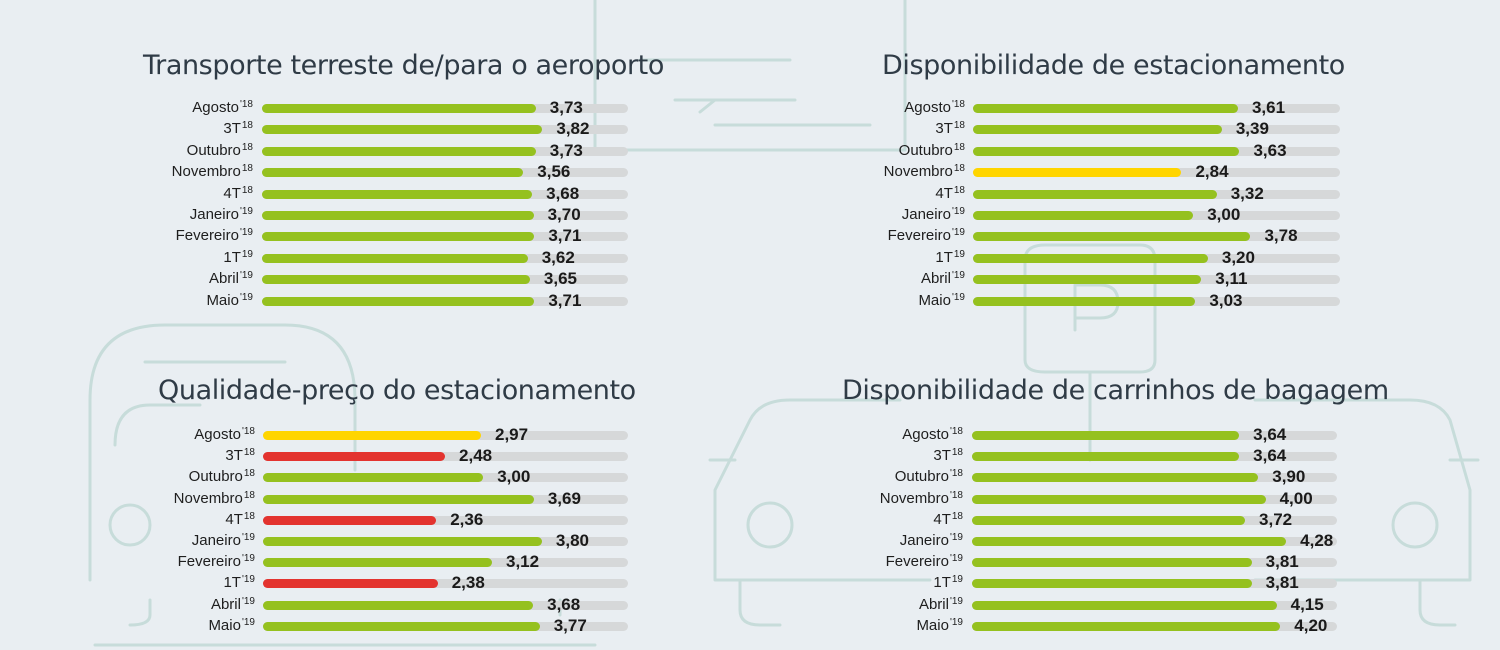 The height and width of the screenshot is (650, 1500). Describe the element at coordinates (350, 172) in the screenshot. I see `bar-row-novembro: Novembro18 3,56` at that location.